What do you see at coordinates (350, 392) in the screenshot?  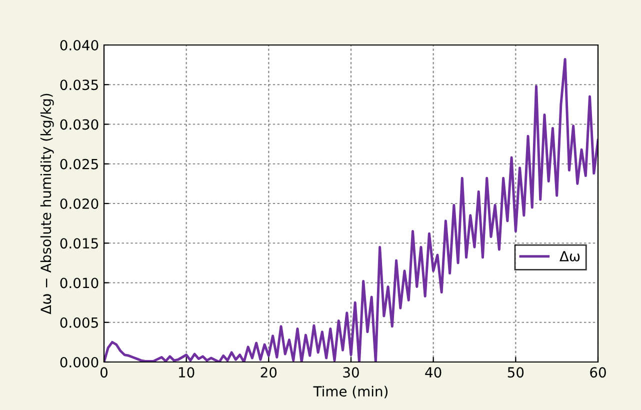 I see `x-axis-title: Time (min)` at bounding box center [350, 392].